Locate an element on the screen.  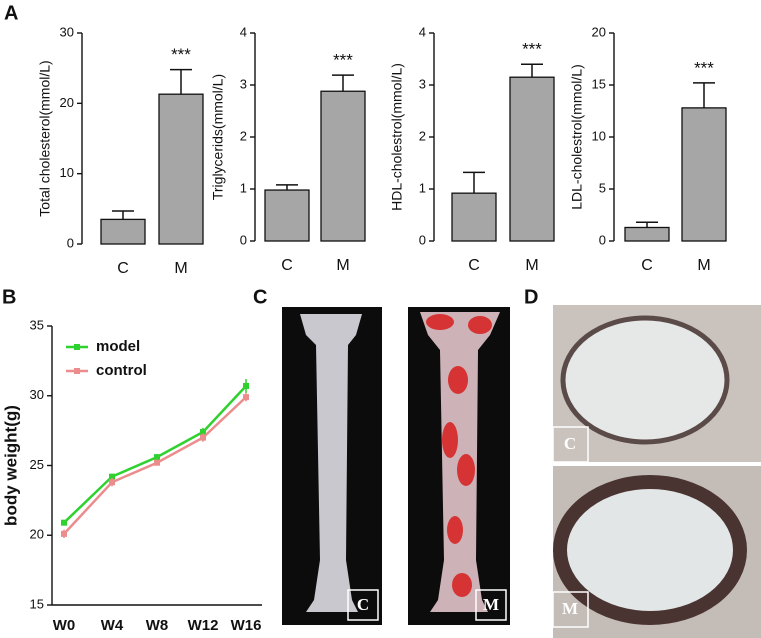
x-tick-label: W12 is located at coordinates (203, 625).